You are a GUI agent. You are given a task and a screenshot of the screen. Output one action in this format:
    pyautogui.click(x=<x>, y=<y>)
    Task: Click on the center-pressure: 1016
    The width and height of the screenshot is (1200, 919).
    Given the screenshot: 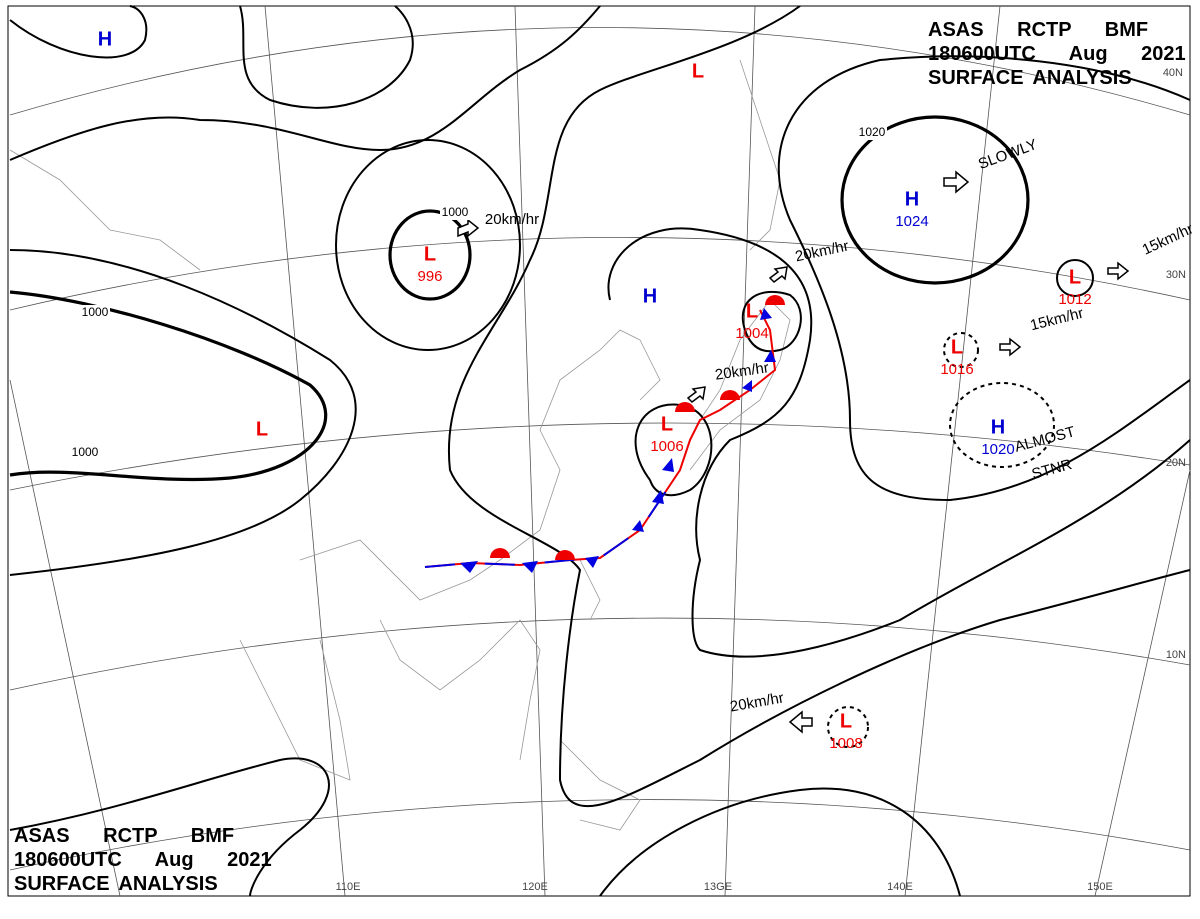 What is the action you would take?
    pyautogui.click(x=956, y=369)
    